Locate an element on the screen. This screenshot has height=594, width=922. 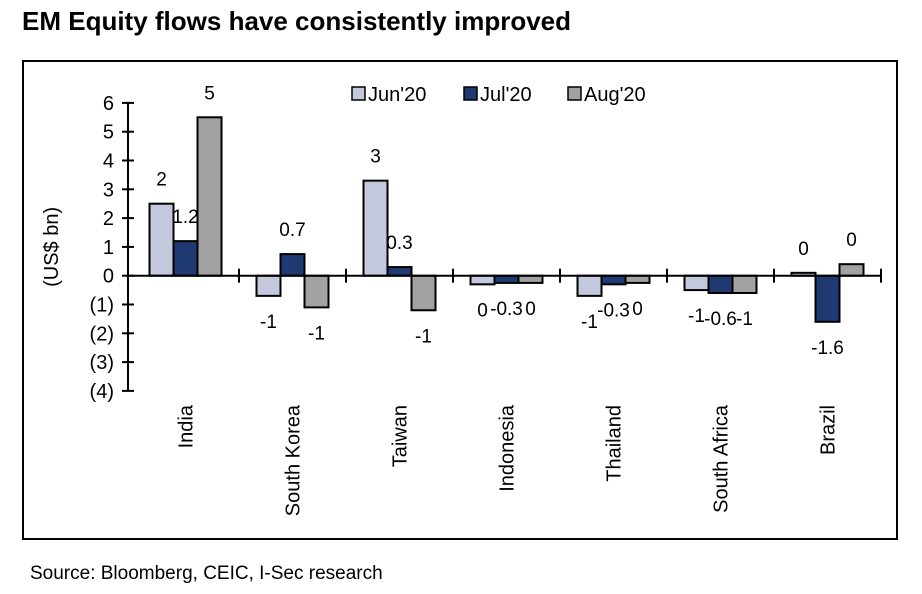
data-label: 2 is located at coordinates (161, 180).